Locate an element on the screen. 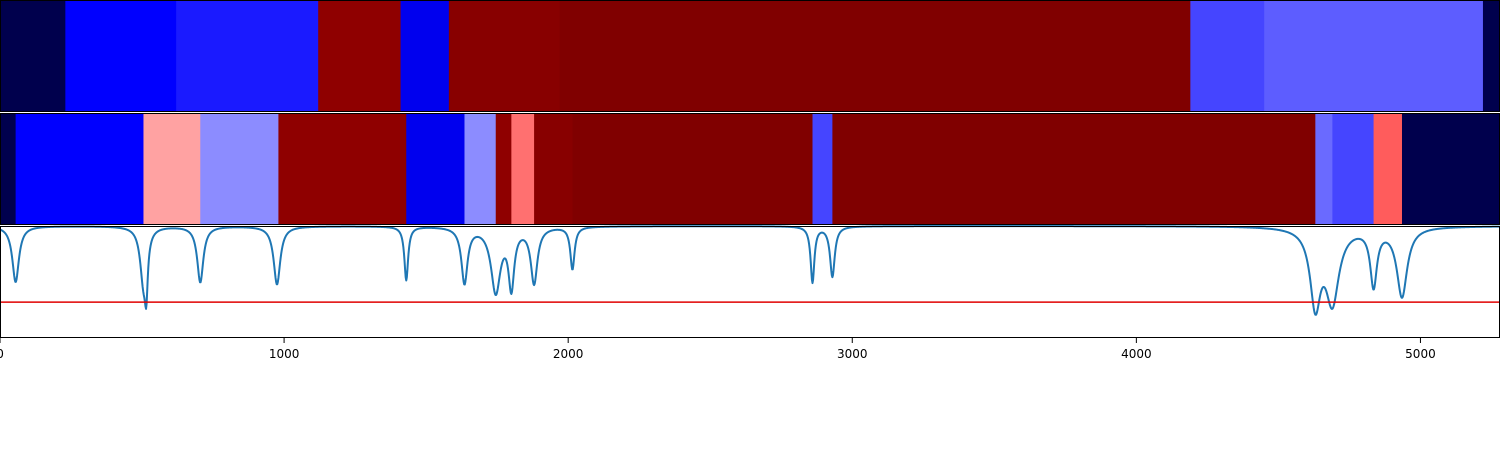 This screenshot has height=450, width=1500. x-tick-label-2000: 2000 is located at coordinates (568, 354).